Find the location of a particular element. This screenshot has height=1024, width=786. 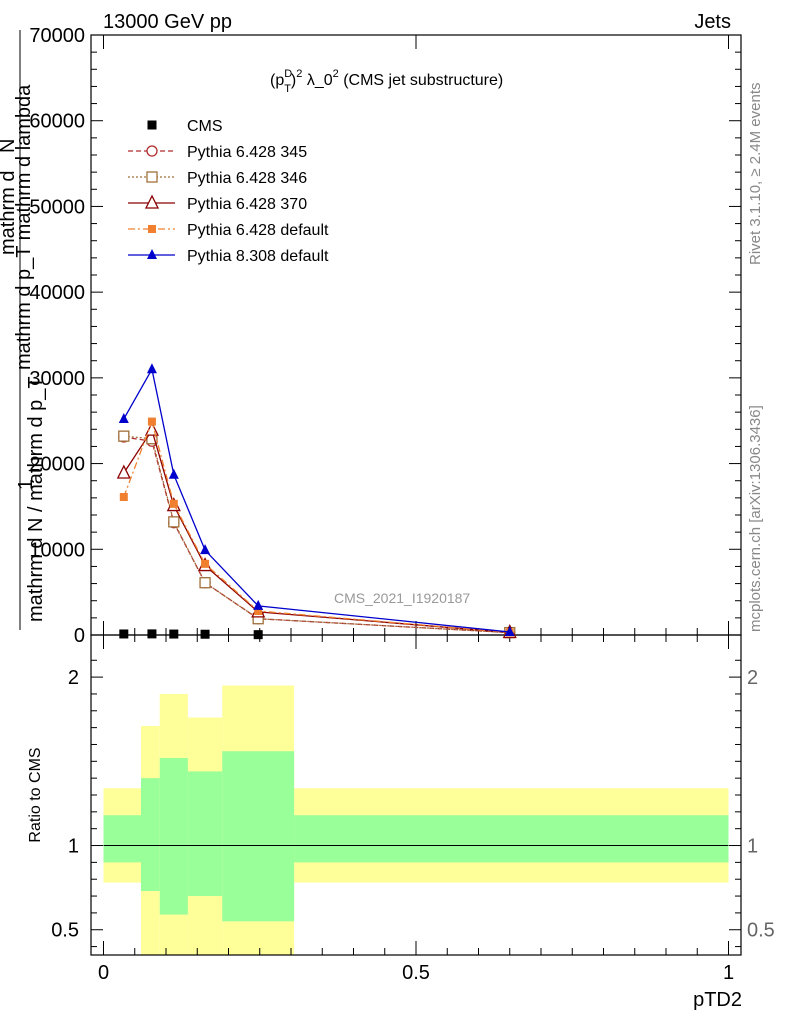

ratio-y-tick-label-right: 0.5 is located at coordinates (761, 931).